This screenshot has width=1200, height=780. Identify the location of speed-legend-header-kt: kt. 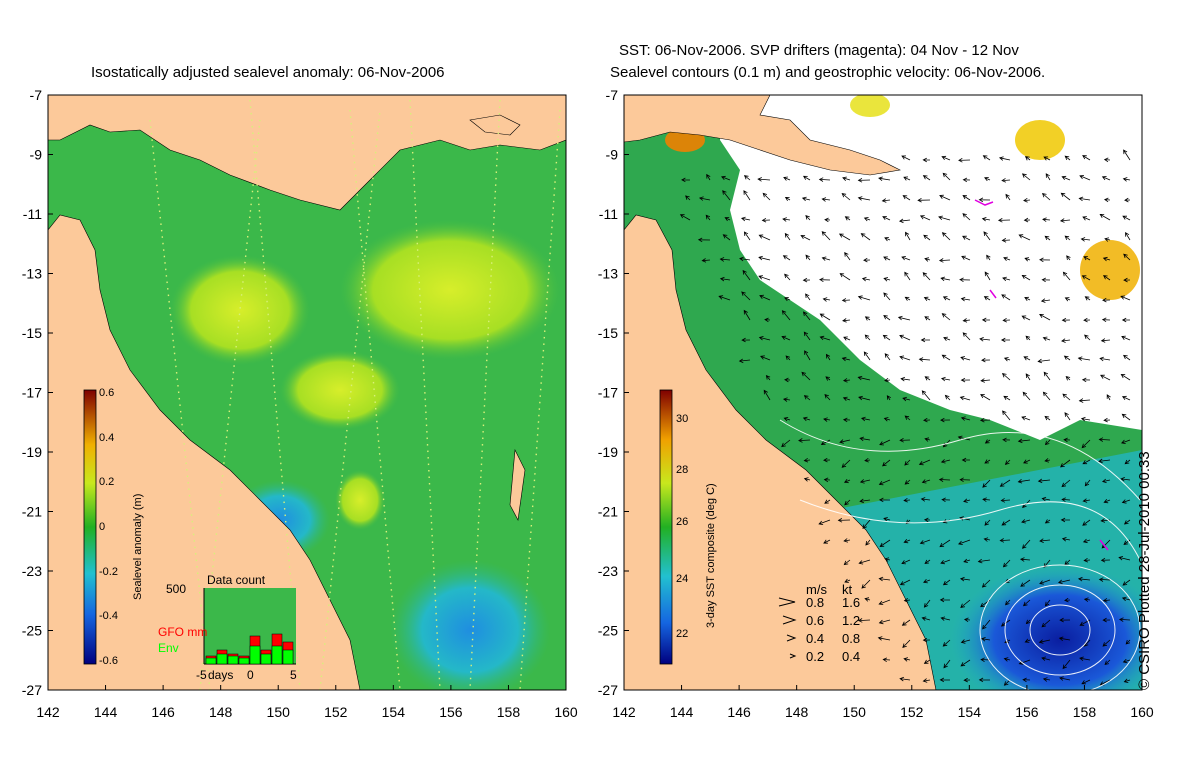
(847, 589).